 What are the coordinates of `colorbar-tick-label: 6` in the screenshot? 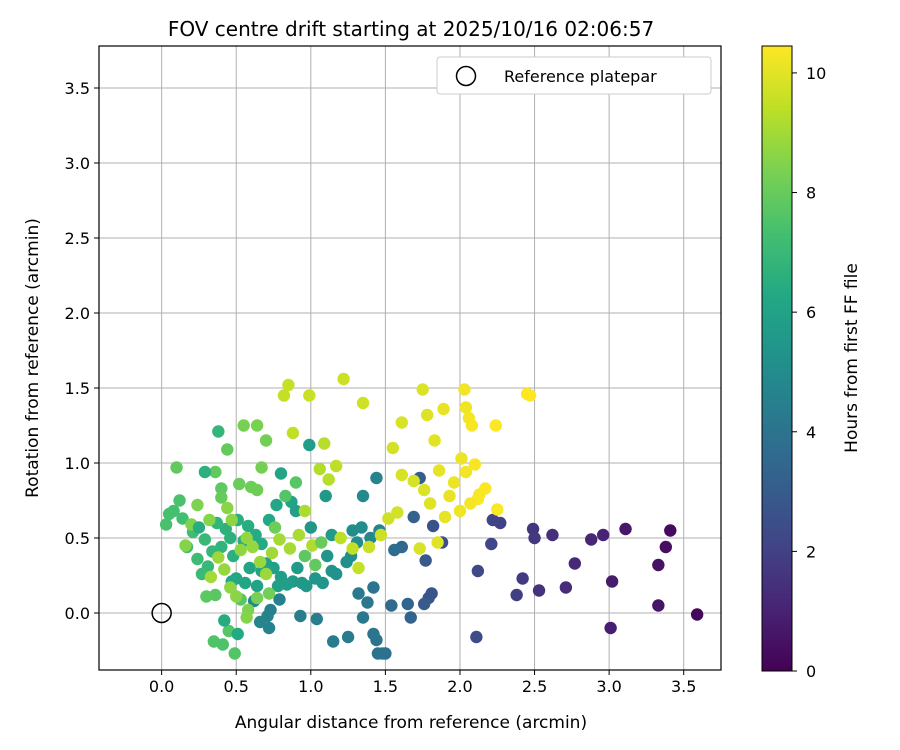 It's located at (811, 312).